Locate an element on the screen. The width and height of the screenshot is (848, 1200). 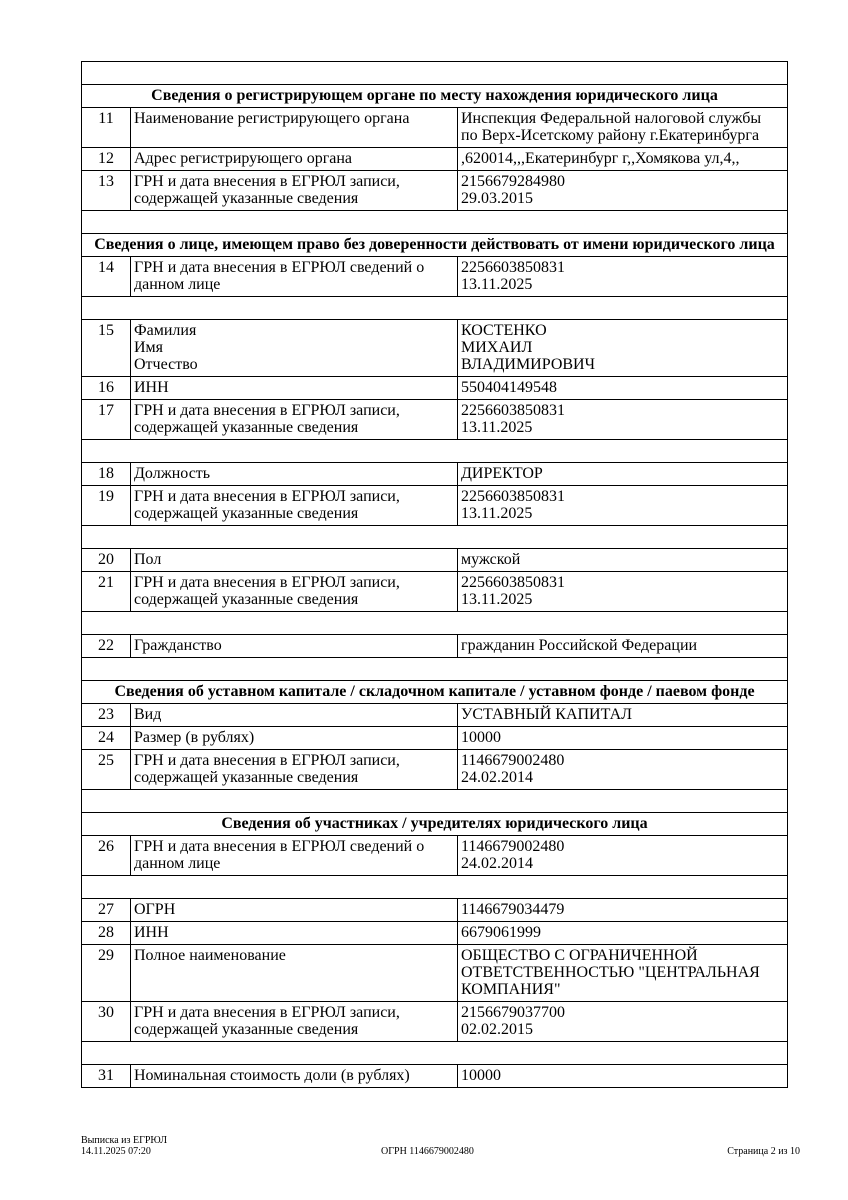
field-value: 10000 is located at coordinates (622, 1076).